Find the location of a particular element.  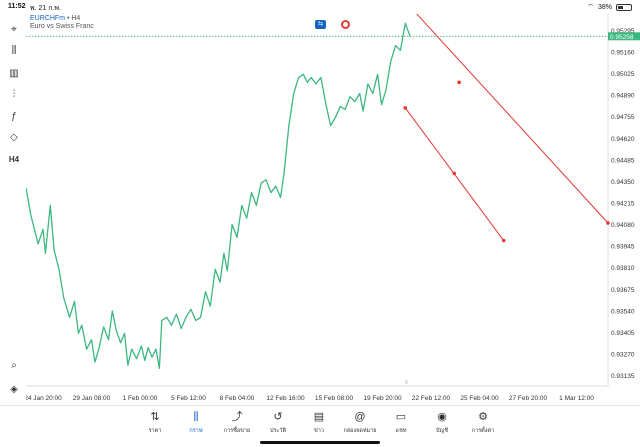

tab-label: การตั้งค่า is located at coordinates (483, 431).